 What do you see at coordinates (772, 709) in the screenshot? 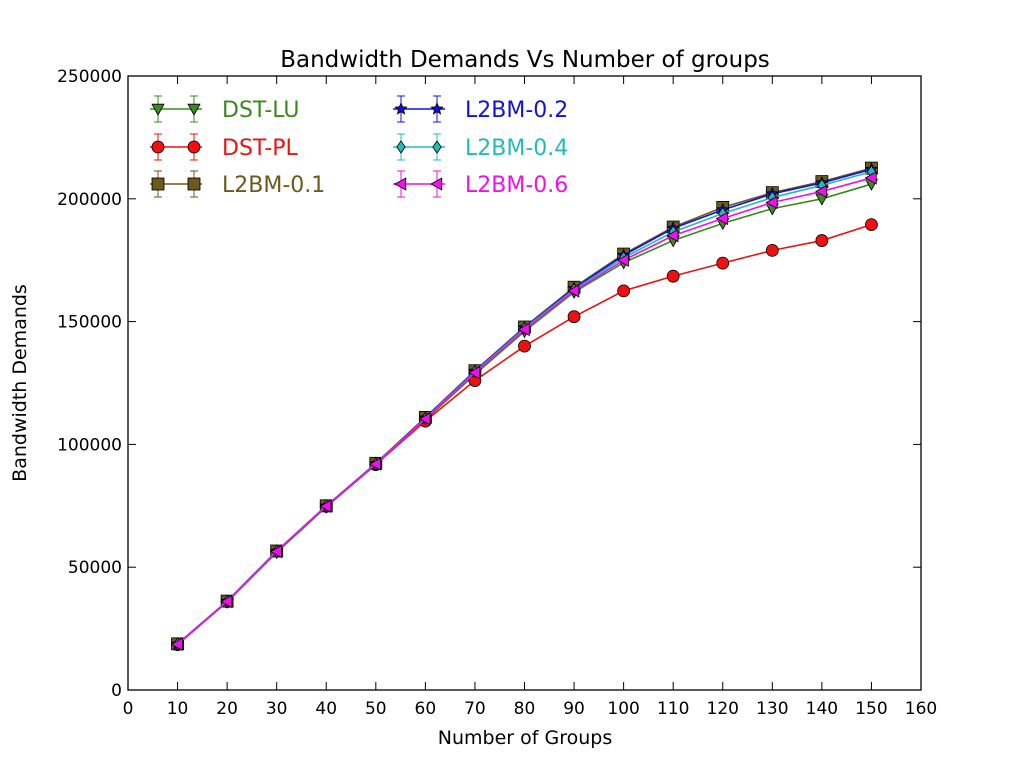
I see `x-tick-label: 130` at bounding box center [772, 709].